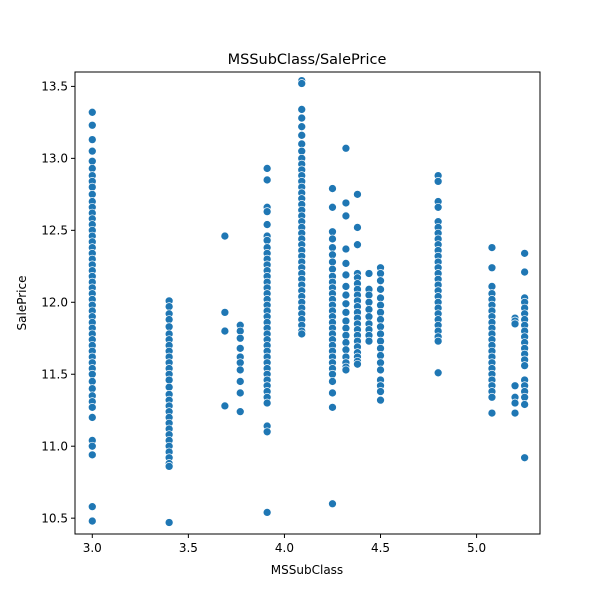  I want to click on x-tick-label: 3.0, so click(92, 548).